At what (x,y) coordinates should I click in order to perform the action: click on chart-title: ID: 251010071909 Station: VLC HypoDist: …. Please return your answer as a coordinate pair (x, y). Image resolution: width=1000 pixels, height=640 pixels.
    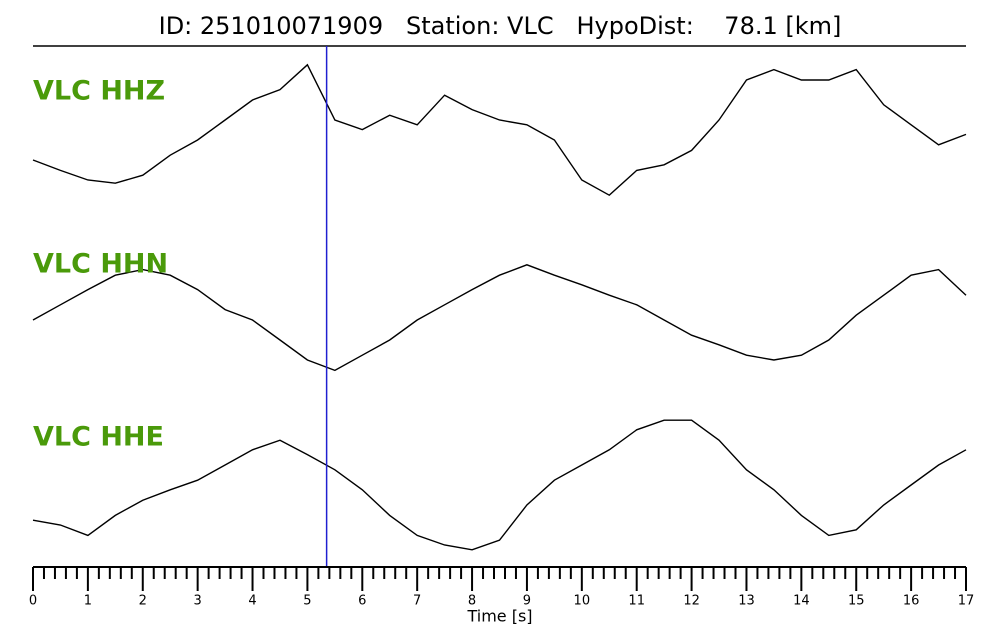
    Looking at the image, I should click on (500, 26).